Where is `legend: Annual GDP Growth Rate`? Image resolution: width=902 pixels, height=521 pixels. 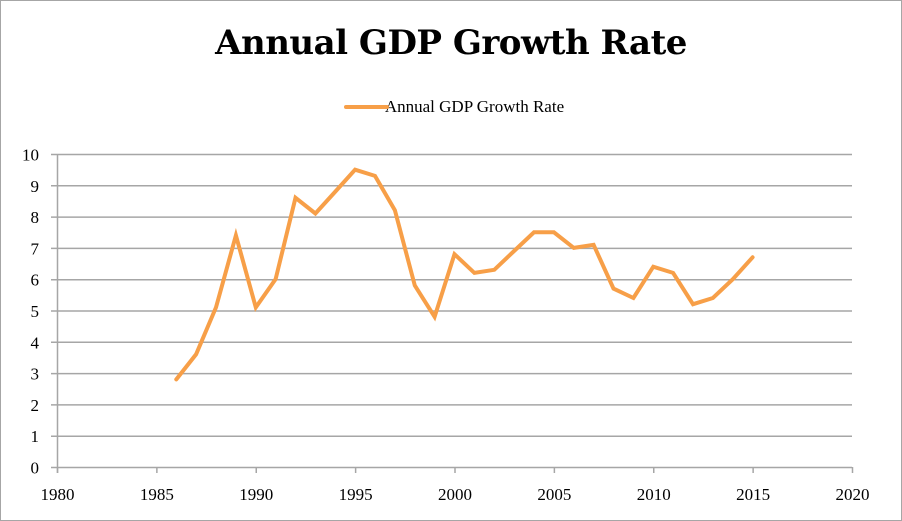
legend: Annual GDP Growth Rate is located at coordinates (451, 107).